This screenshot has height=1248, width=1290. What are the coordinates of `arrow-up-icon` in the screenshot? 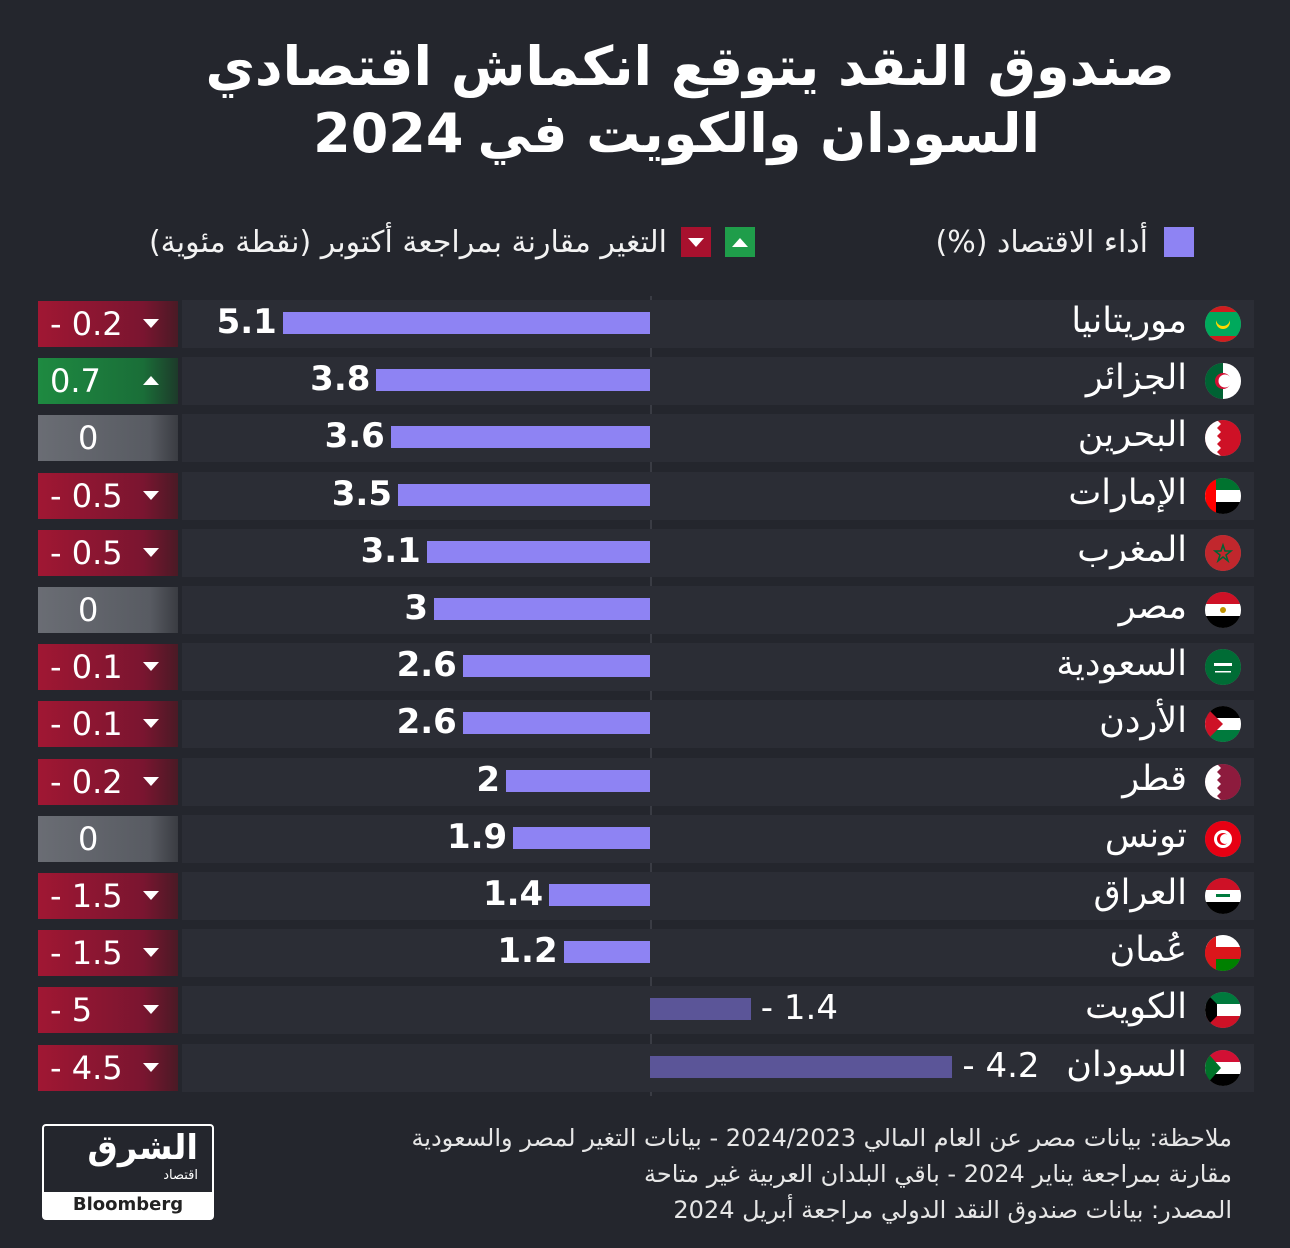 It's located at (151, 380).